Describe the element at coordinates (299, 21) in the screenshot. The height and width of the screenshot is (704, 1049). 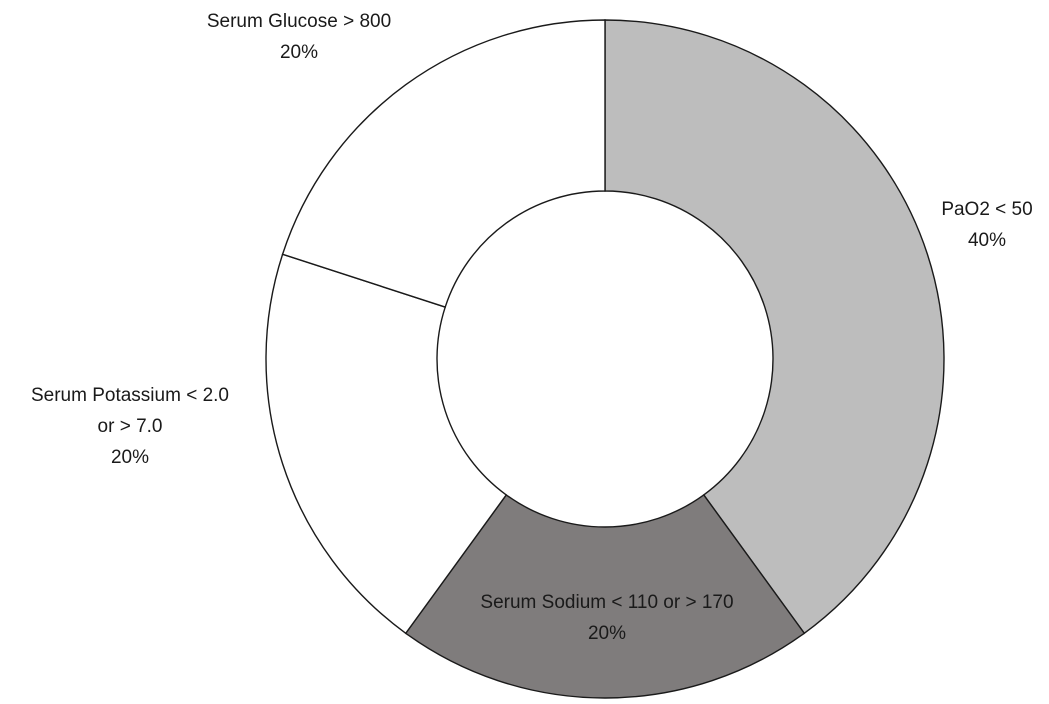
I see `slice-category-label: Serum Glucose > 800` at that location.